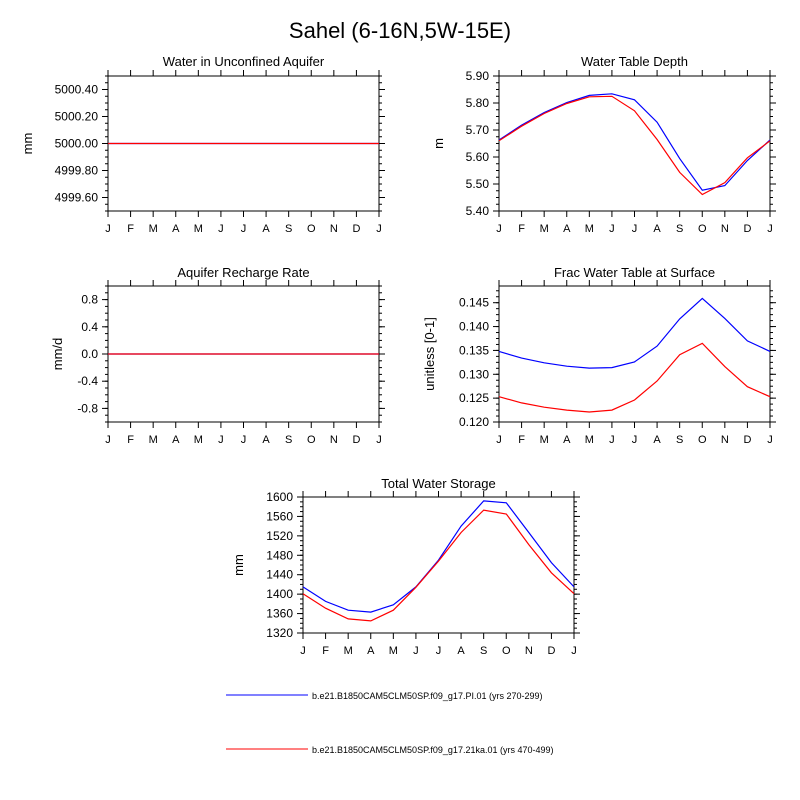  I want to click on fracwt-xtick-label: O, so click(702, 440).